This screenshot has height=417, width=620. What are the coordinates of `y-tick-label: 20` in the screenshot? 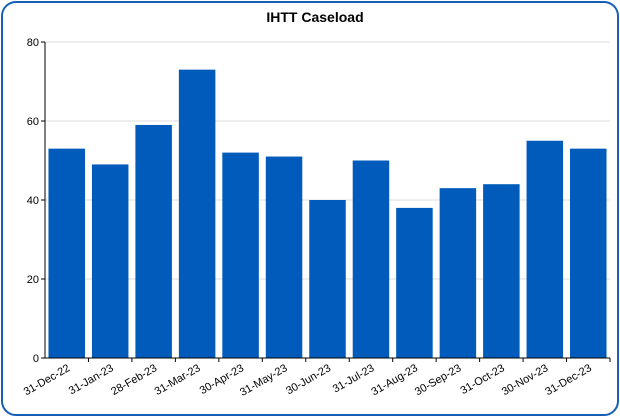 It's located at (33, 280).